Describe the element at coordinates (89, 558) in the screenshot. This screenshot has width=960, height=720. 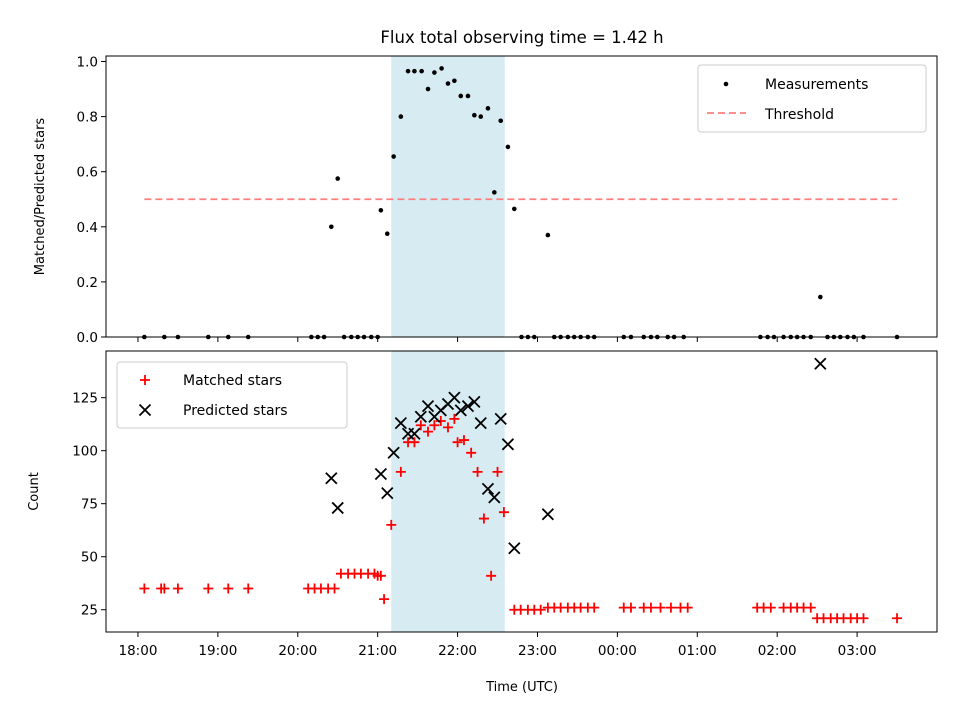
I see `y-tick-label: 50` at that location.